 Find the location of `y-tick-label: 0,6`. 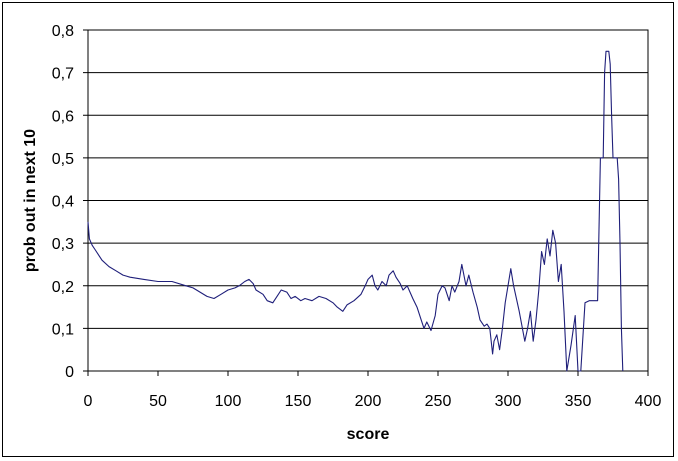

y-tick-label: 0,6 is located at coordinates (63, 116).